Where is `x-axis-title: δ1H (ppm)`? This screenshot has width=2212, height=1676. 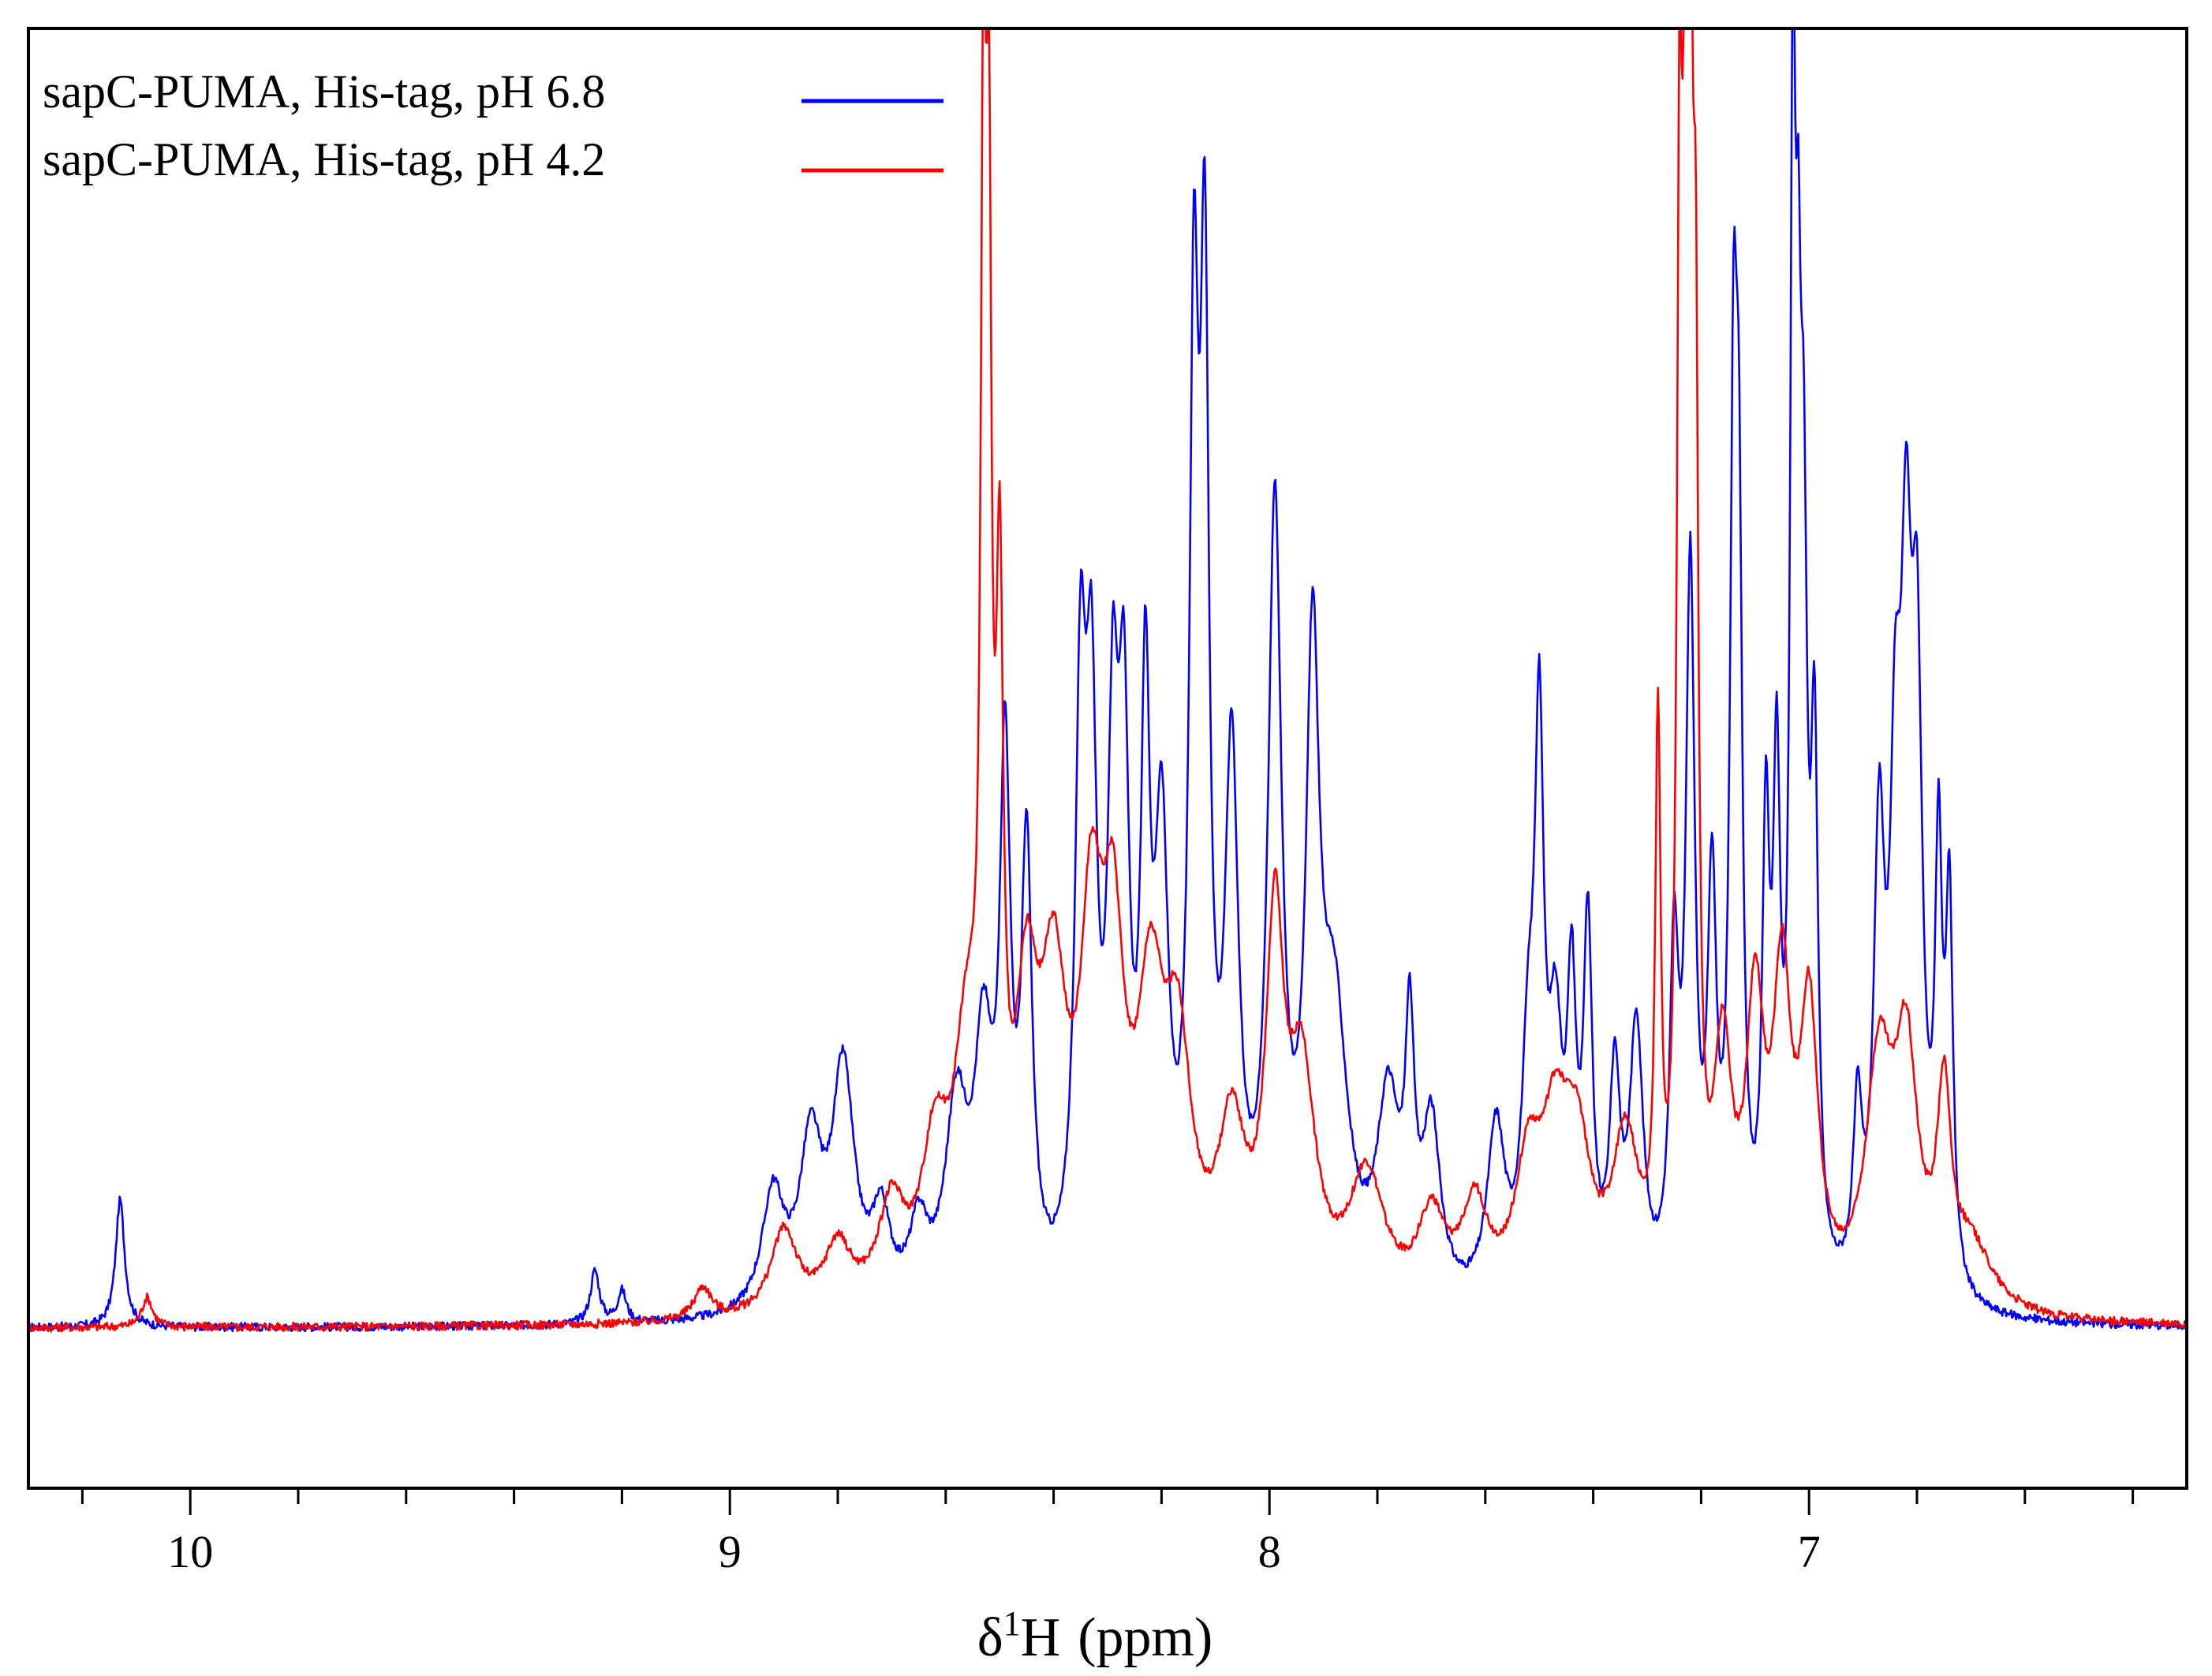 x-axis-title: δ1H (ppm) is located at coordinates (1095, 1636).